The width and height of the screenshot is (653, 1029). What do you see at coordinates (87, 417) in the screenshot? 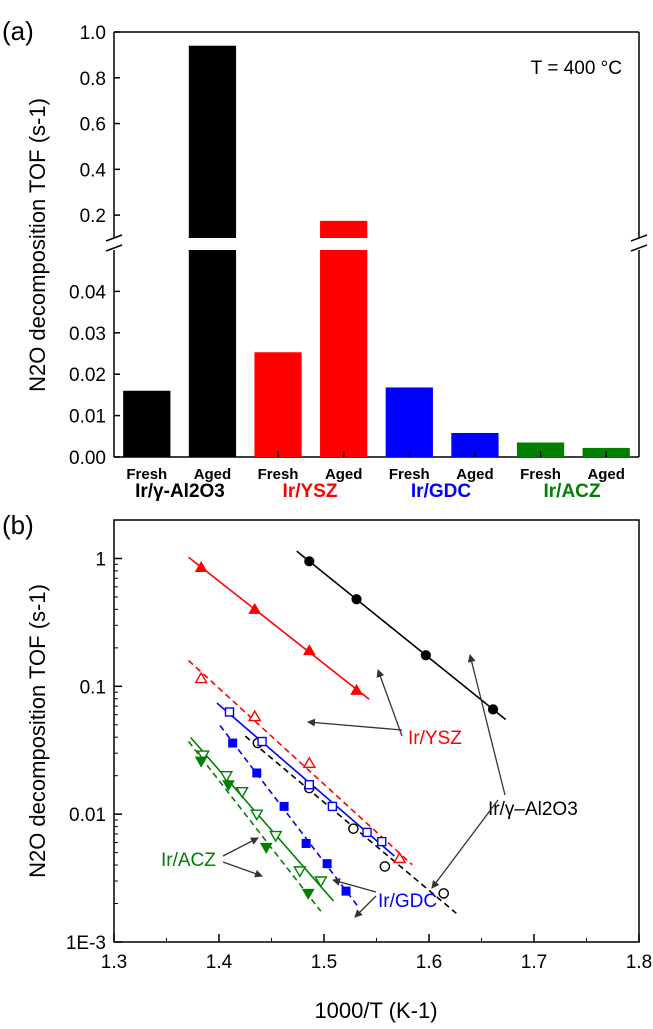
I see `a-ytick-lower-label-1: 0.01` at bounding box center [87, 417].